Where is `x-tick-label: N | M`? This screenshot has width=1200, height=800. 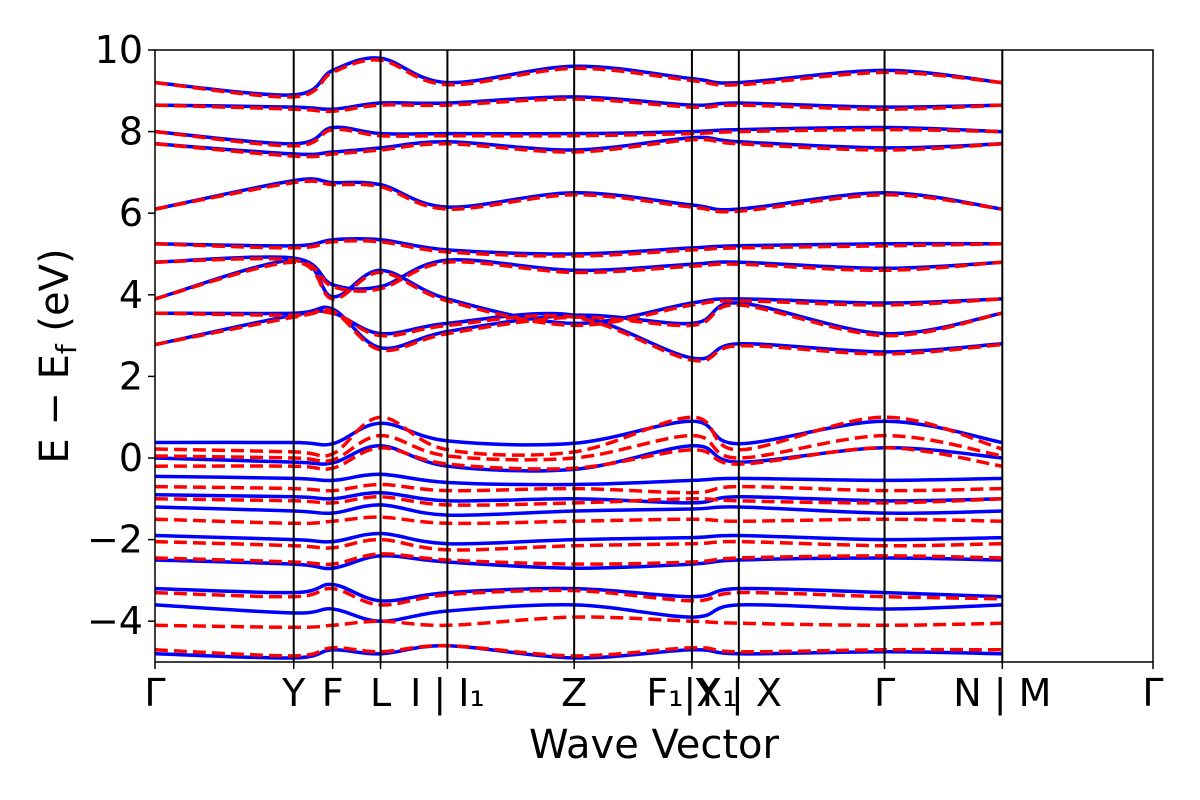
x-tick-label: N | M is located at coordinates (1002, 693).